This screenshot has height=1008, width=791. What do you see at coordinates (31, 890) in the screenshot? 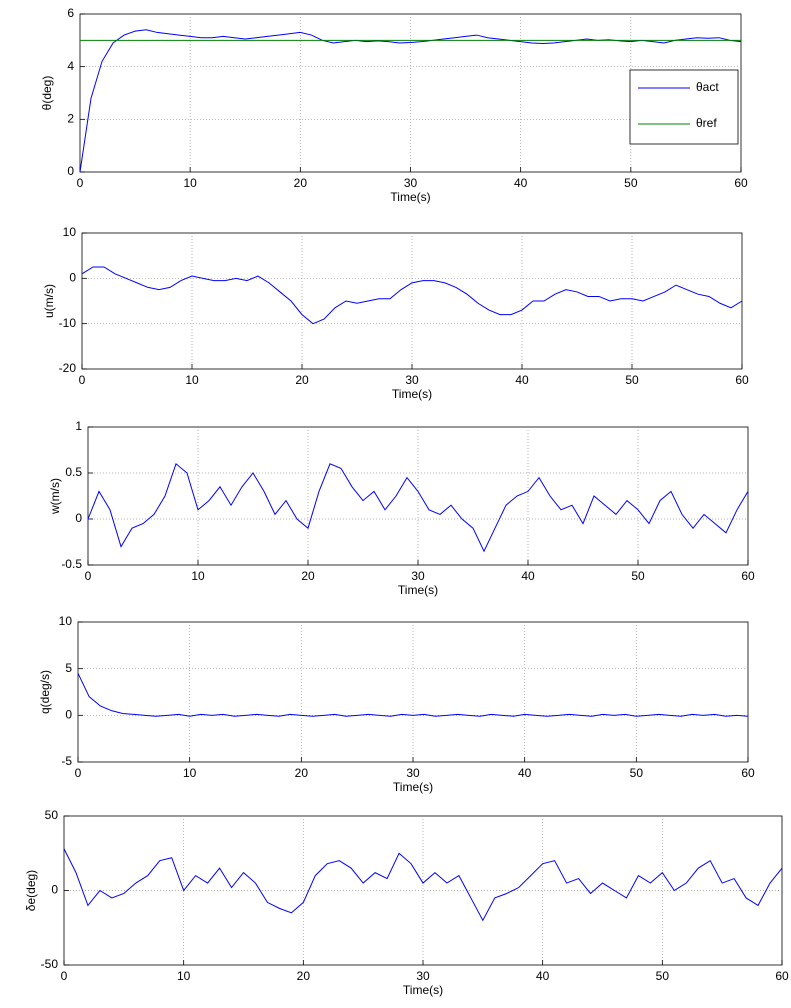
I see `y-axis-label: δe(deg)` at bounding box center [31, 890].